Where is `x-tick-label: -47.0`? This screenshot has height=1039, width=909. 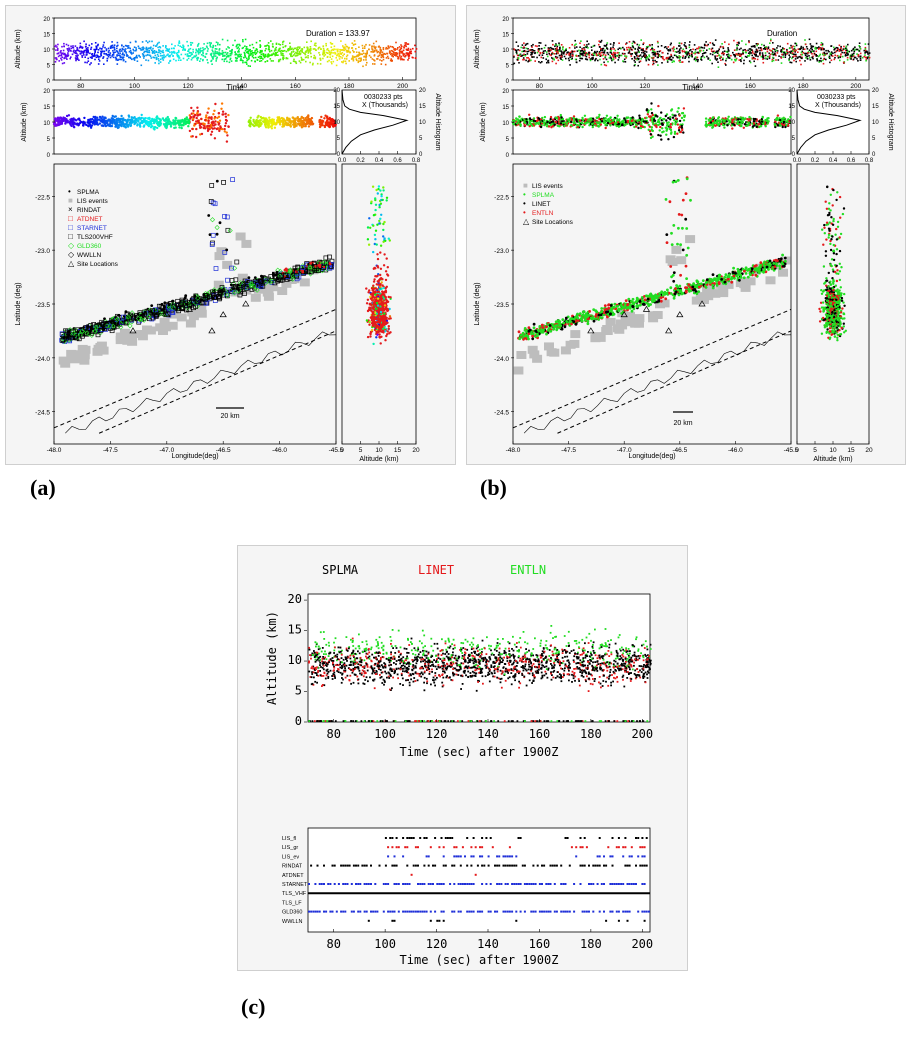
x-tick-label: -47.0 is located at coordinates (166, 450).